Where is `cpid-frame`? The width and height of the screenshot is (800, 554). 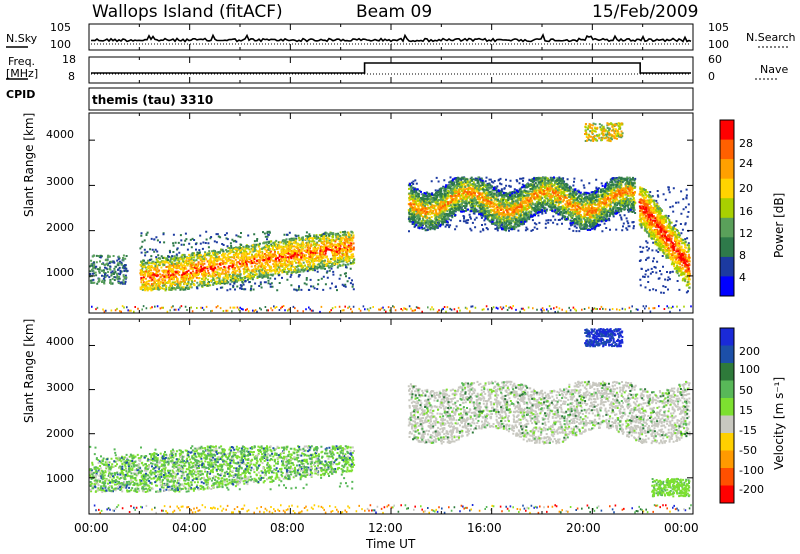
cpid-frame is located at coordinates (391, 99).